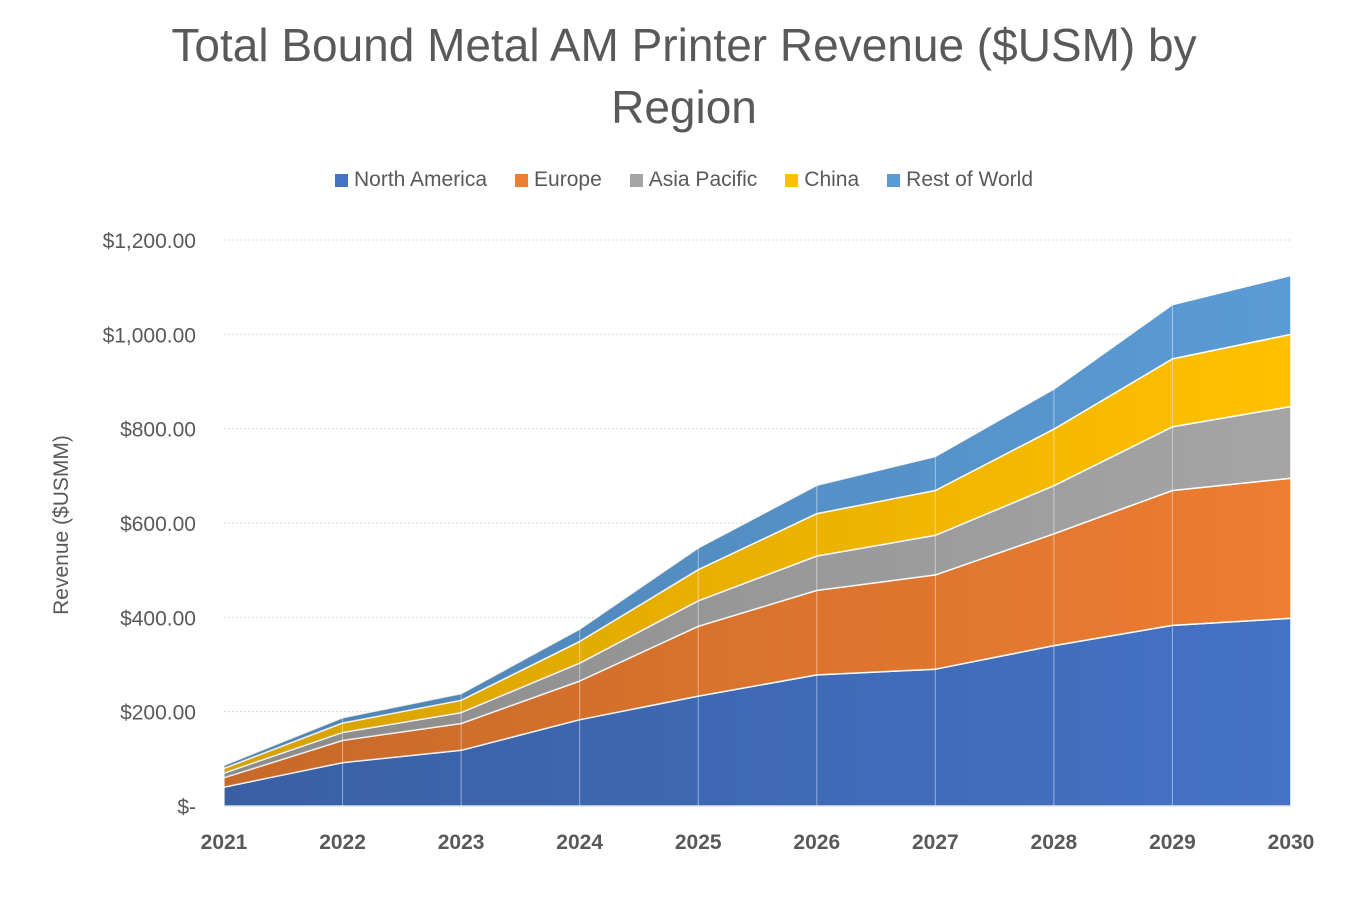 This screenshot has height=914, width=1368. Describe the element at coordinates (158, 524) in the screenshot. I see `y-tick-label: $600.00` at that location.